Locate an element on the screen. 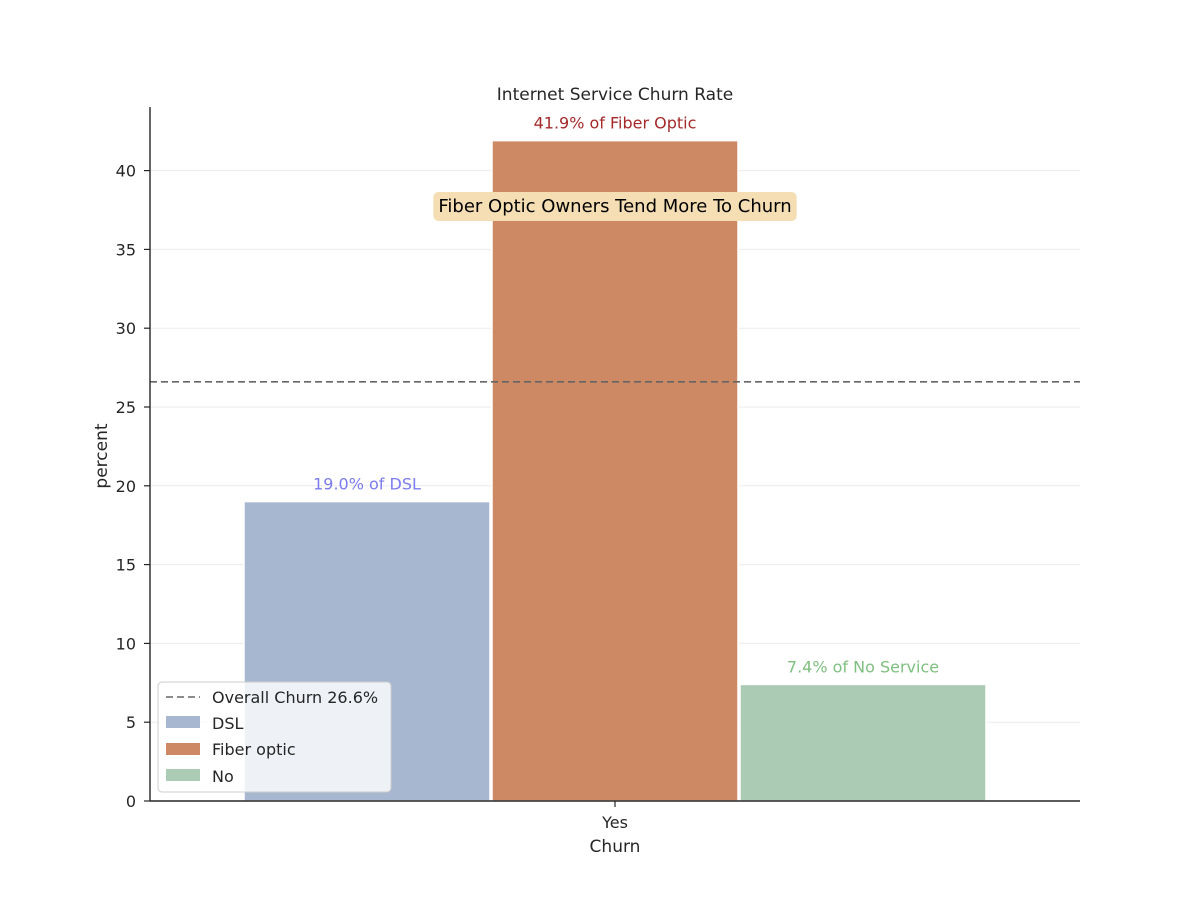  annotation-text: Fiber Optic Owners Tend More To Churn is located at coordinates (614, 206).